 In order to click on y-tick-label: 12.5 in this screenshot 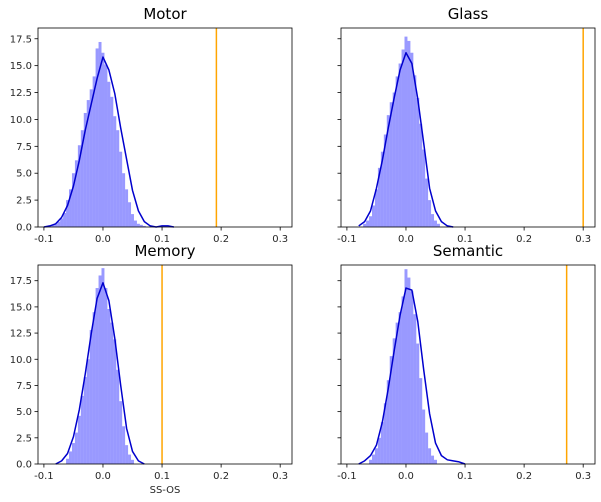, I will do `click(21, 334)`.